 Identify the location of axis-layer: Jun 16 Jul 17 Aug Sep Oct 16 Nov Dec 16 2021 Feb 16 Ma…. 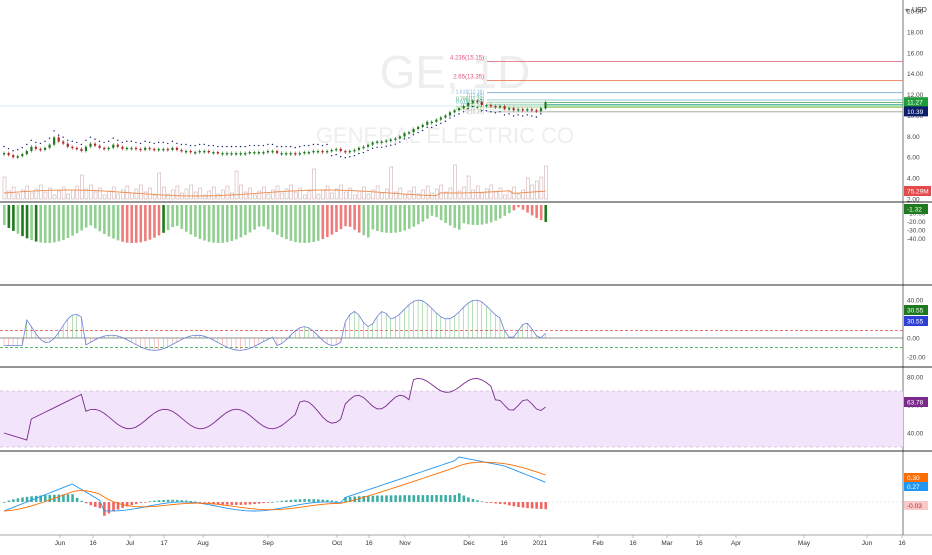
(480, 541).